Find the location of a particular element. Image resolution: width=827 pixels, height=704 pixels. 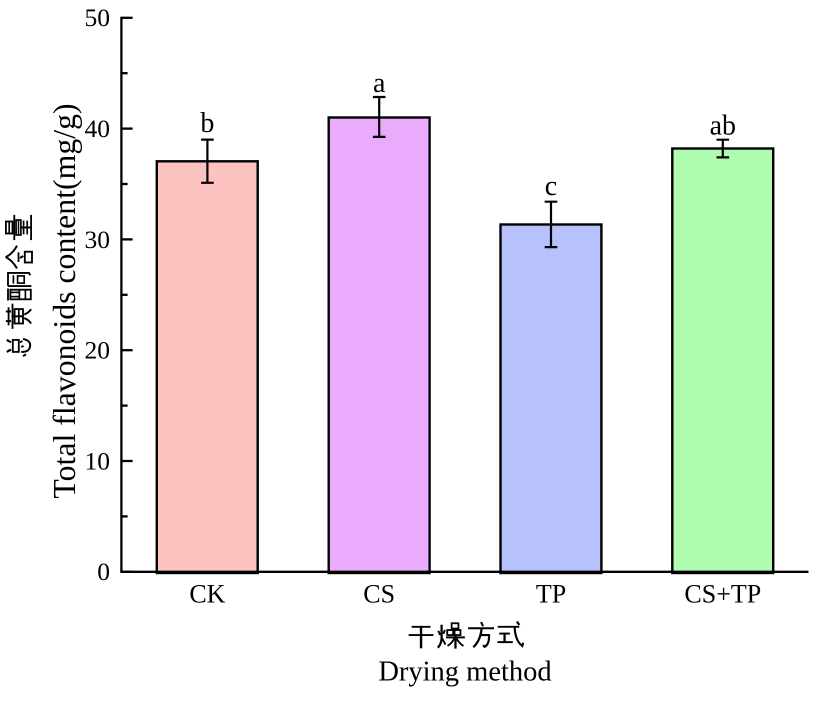

svg-text: ab is located at coordinates (723, 126).